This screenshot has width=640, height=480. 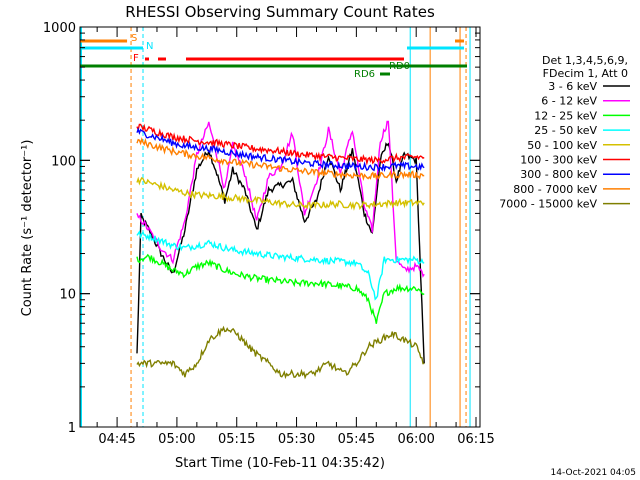 I want to click on y-tick-label: 100, so click(x=63, y=161).